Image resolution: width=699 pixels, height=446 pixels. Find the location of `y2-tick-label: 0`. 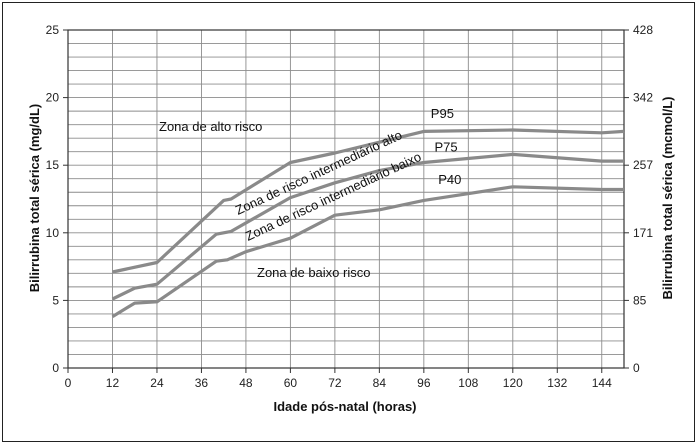

y2-tick-label: 0 is located at coordinates (636, 368).